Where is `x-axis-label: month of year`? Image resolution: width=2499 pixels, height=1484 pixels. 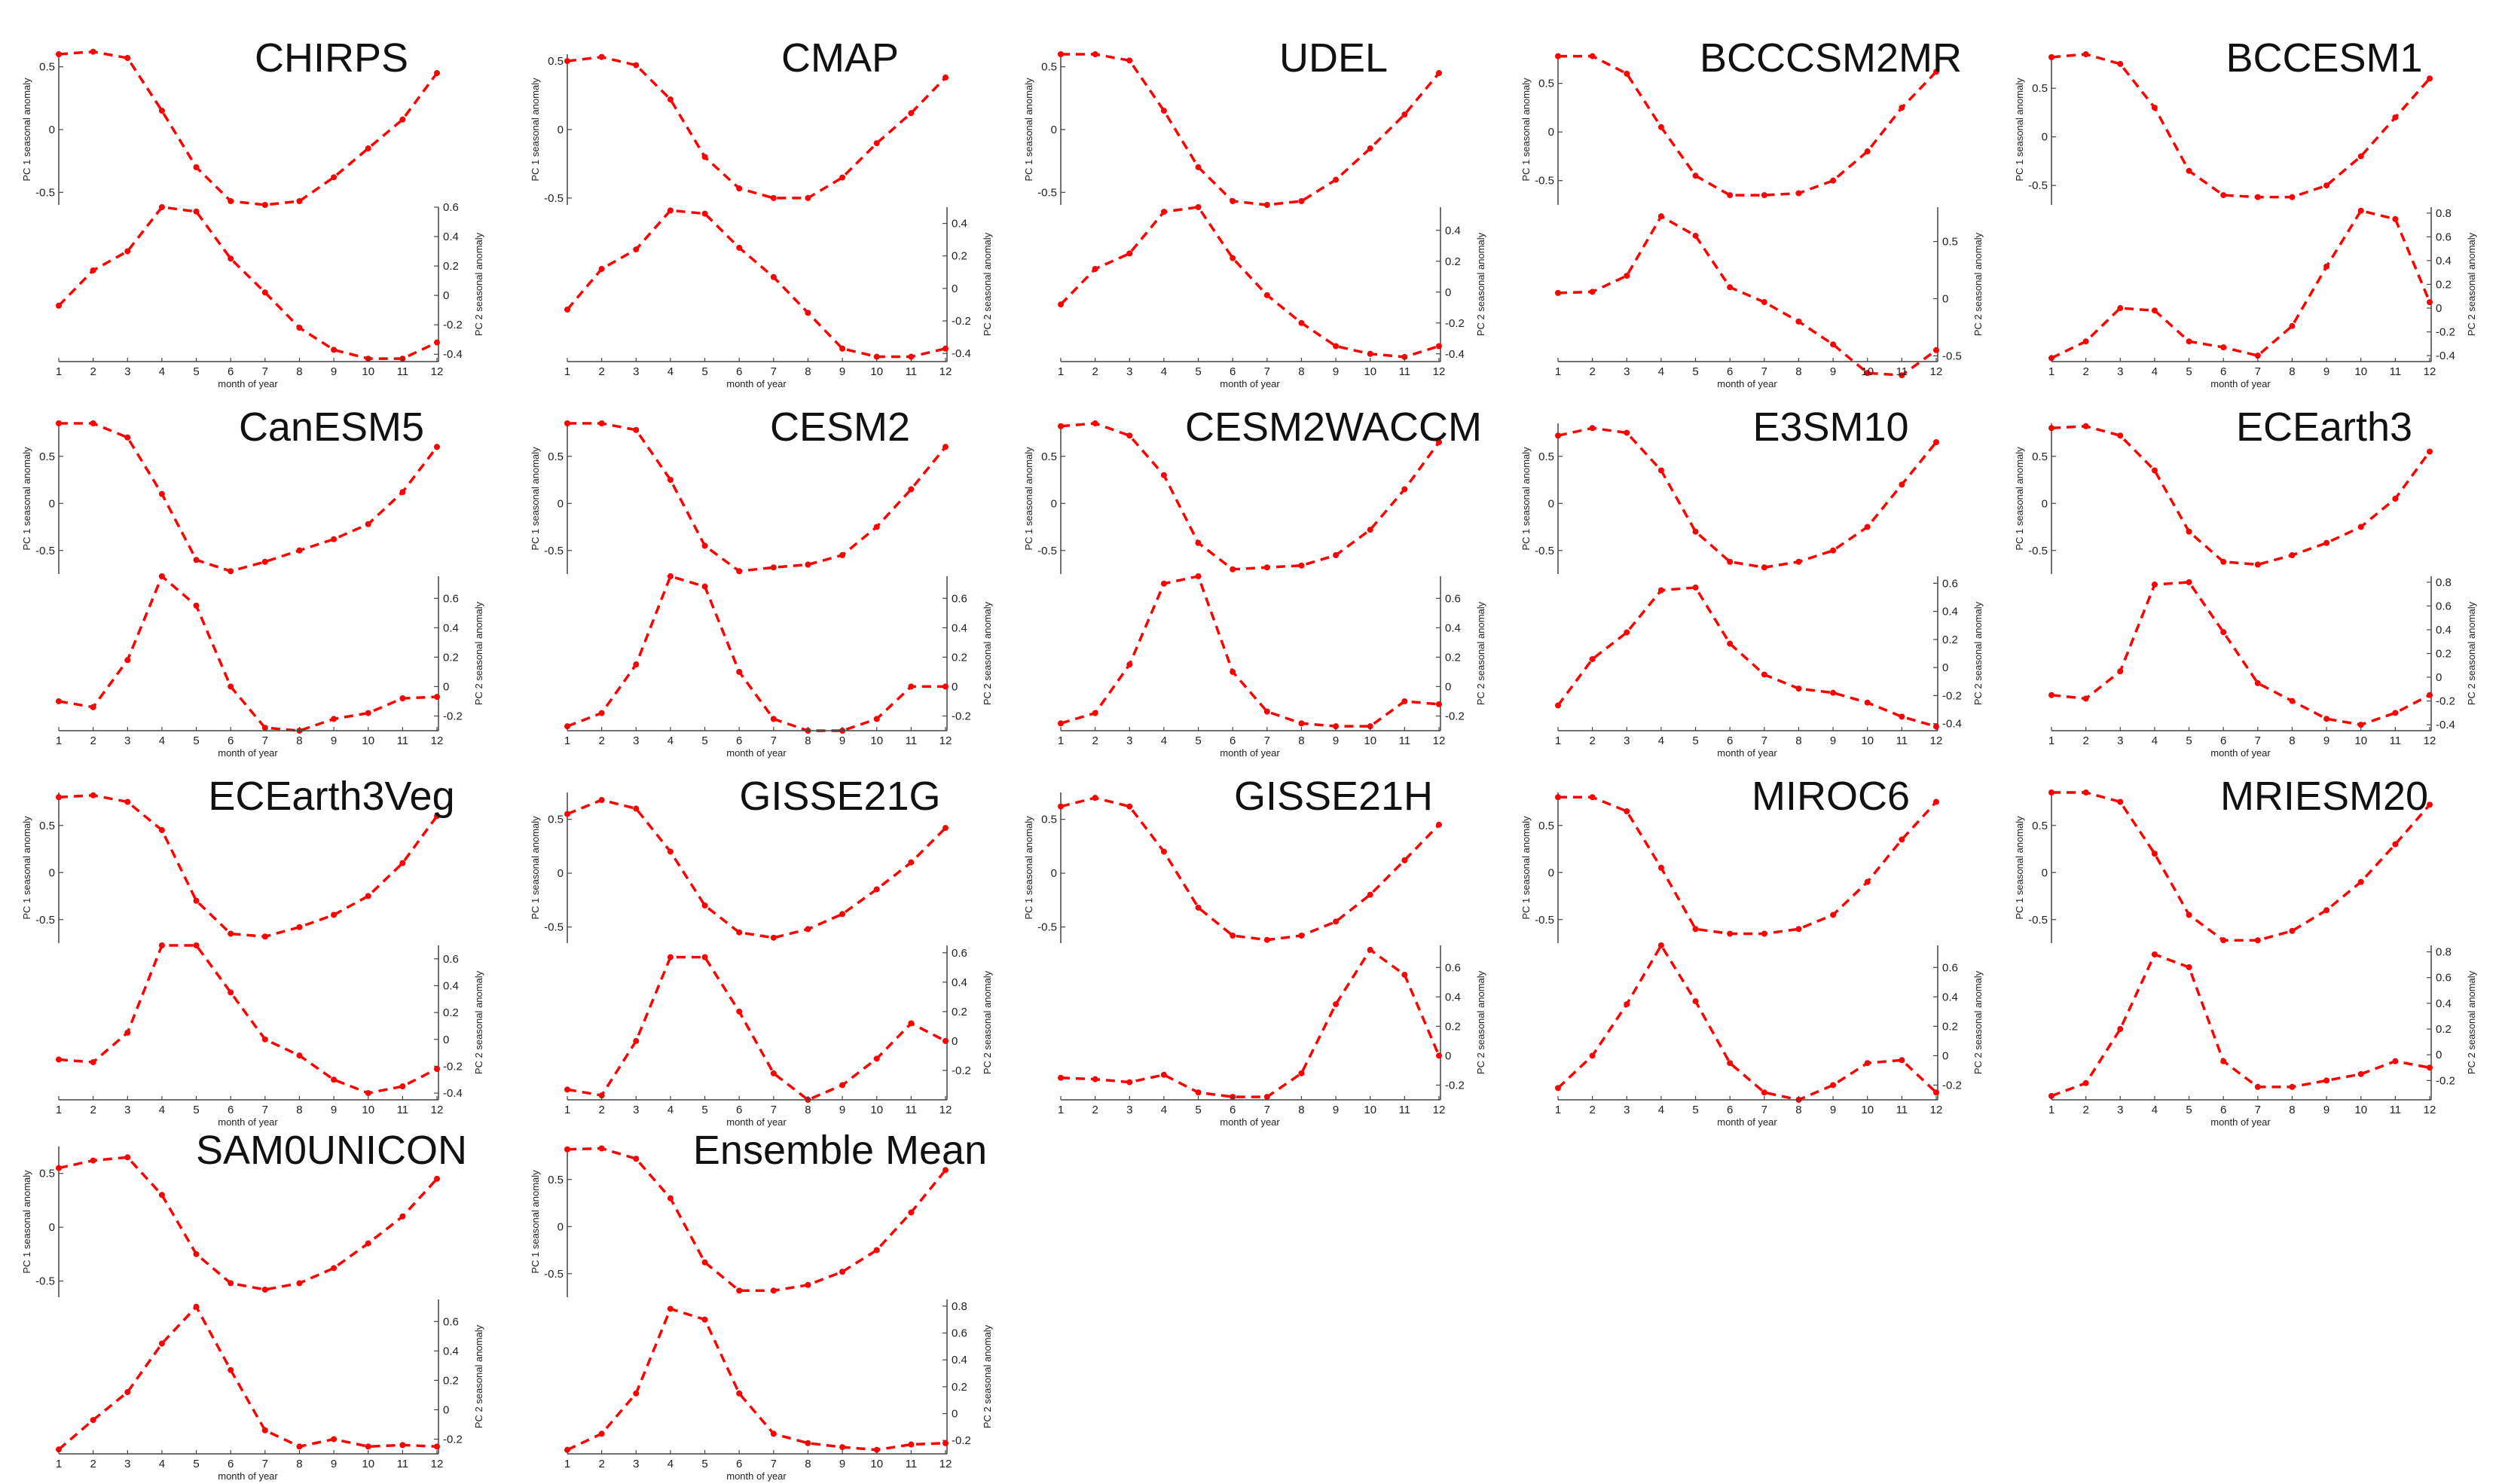
x-axis-label: month of year is located at coordinates (248, 1476).